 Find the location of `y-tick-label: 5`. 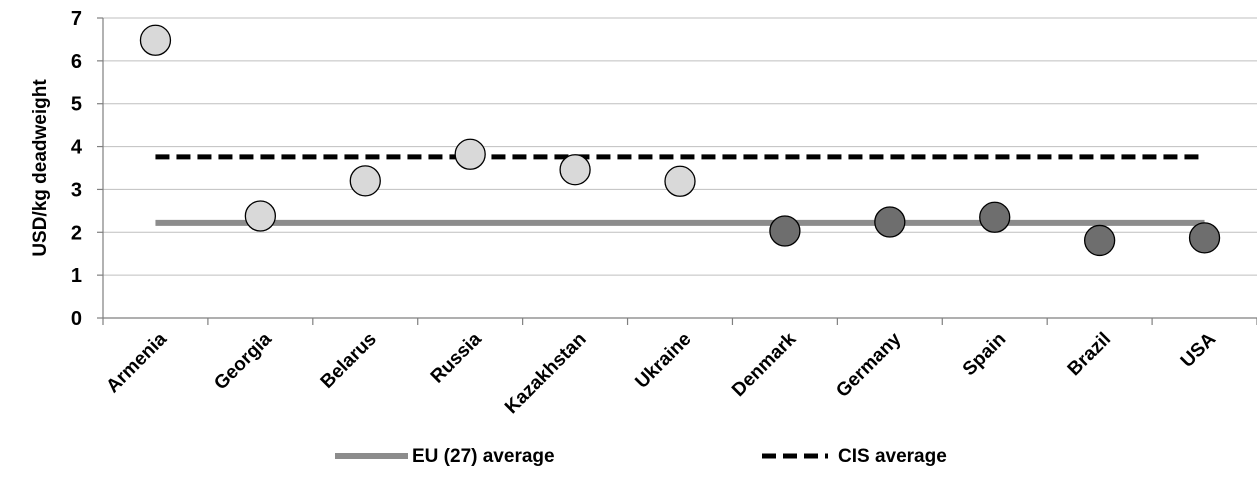

y-tick-label: 5 is located at coordinates (76, 105).